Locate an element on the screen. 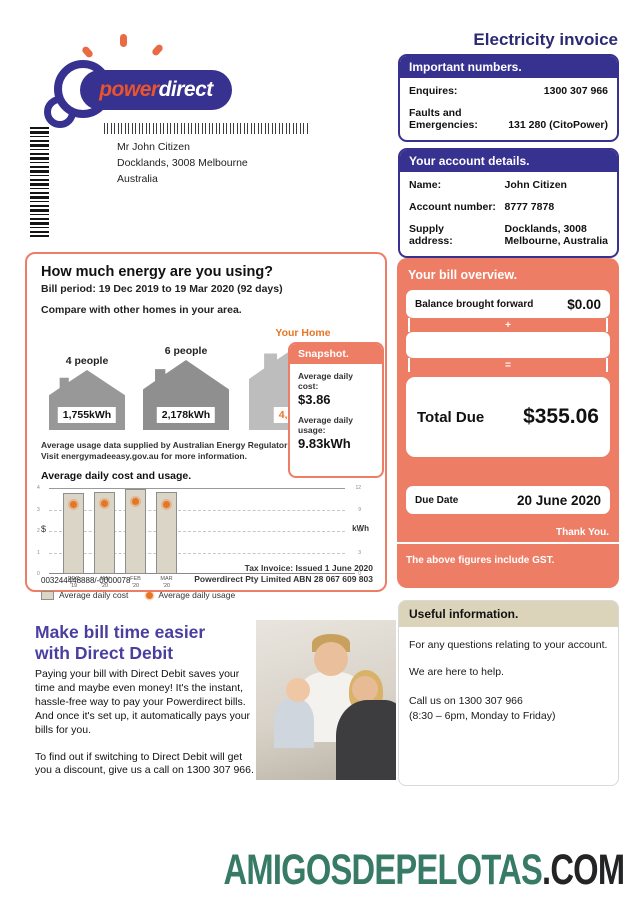  chart-bar-group: JAN '20 is located at coordinates (104, 538).